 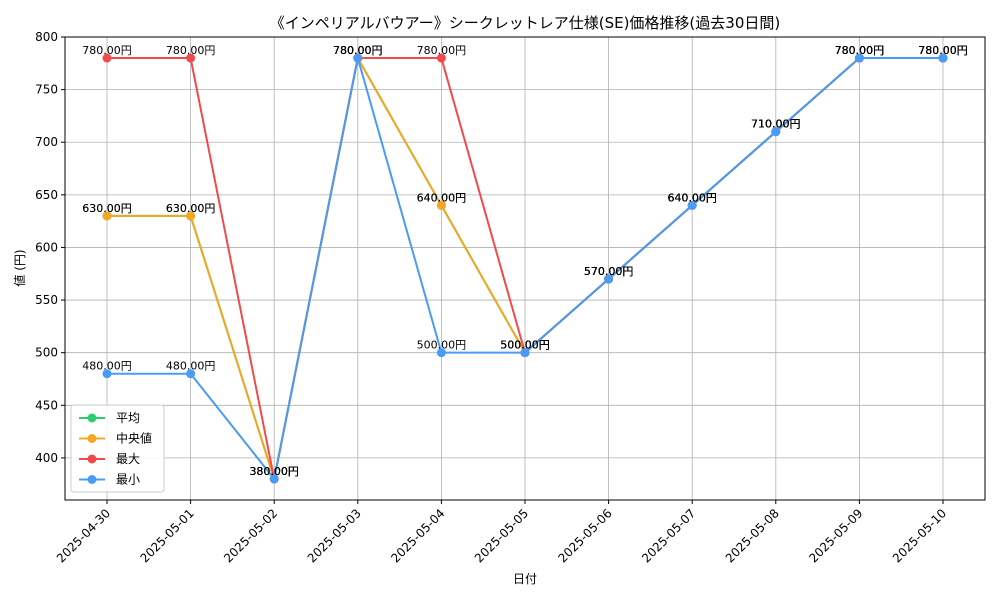 What do you see at coordinates (46, 353) in the screenshot?
I see `y-tick-label: 500` at bounding box center [46, 353].